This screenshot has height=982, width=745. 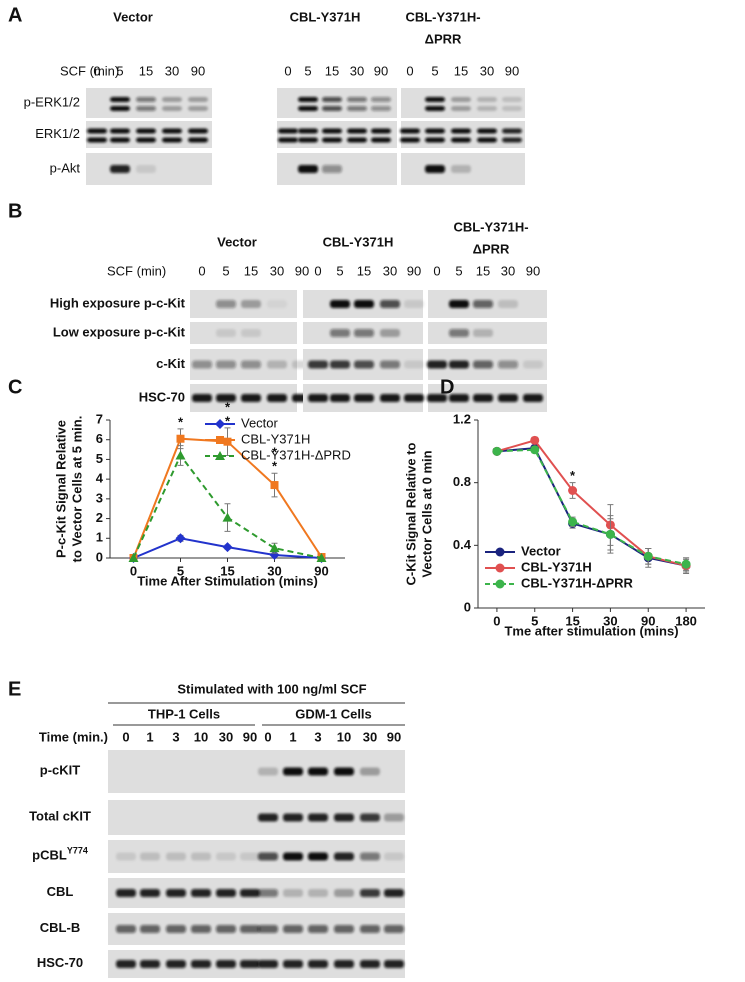 What do you see at coordinates (76, 489) in the screenshot?
I see `y-axis-title: to Vector Cells at 5 min.` at bounding box center [76, 489].